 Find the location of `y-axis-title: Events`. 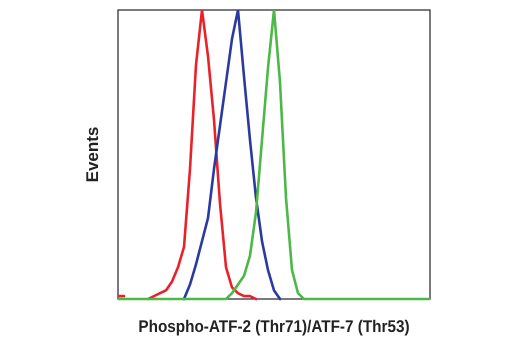

y-axis-title: Events is located at coordinates (92, 154).